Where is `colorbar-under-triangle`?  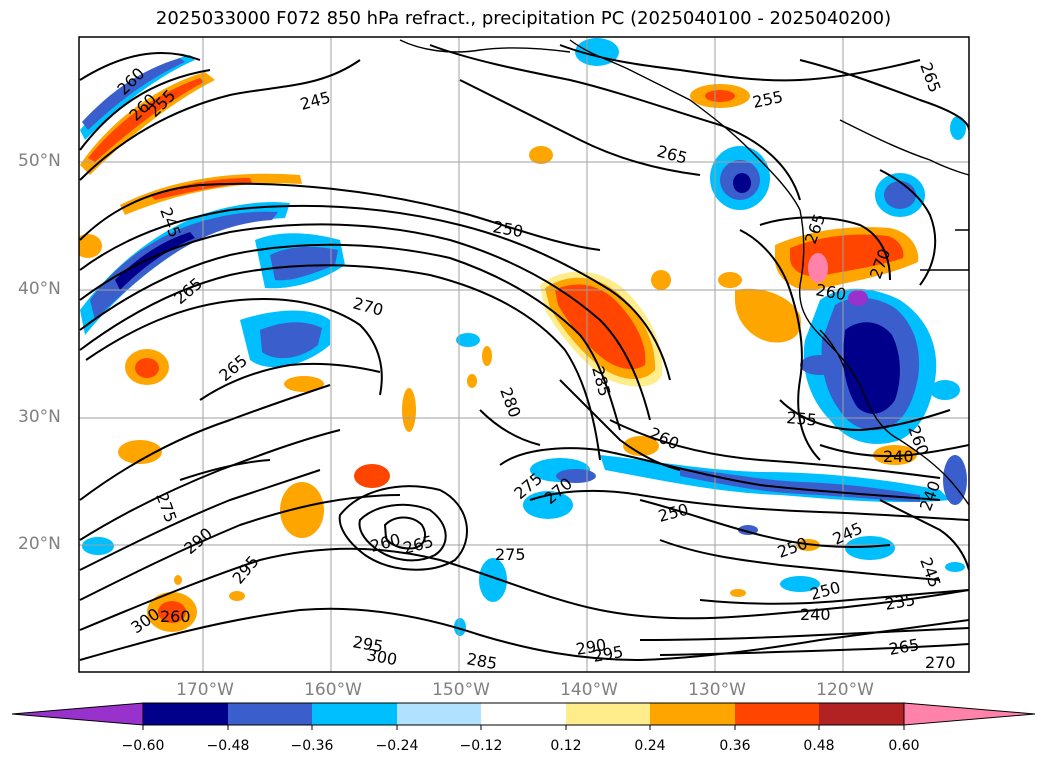
colorbar-under-triangle is located at coordinates (77, 714).